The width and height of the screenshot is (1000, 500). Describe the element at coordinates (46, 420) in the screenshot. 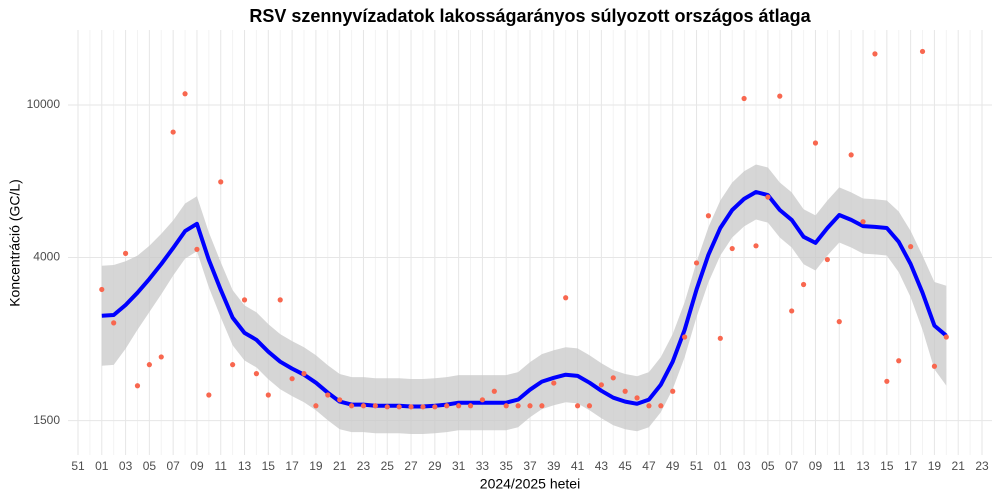

I see `y-tick-label: 1500` at that location.